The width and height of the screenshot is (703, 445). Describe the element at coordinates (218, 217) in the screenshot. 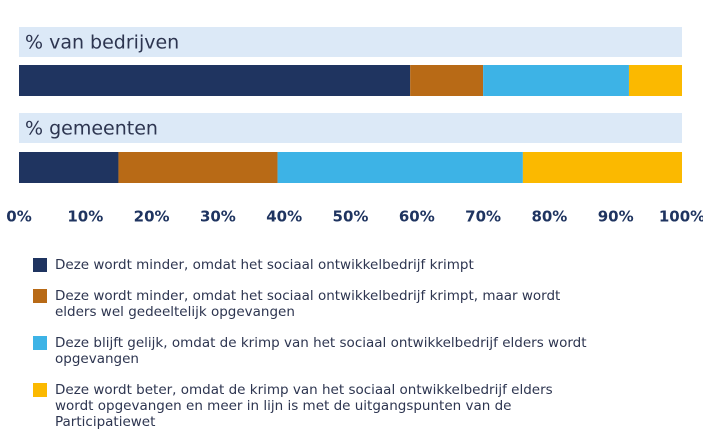

I see `x-tick-label: 30%` at that location.